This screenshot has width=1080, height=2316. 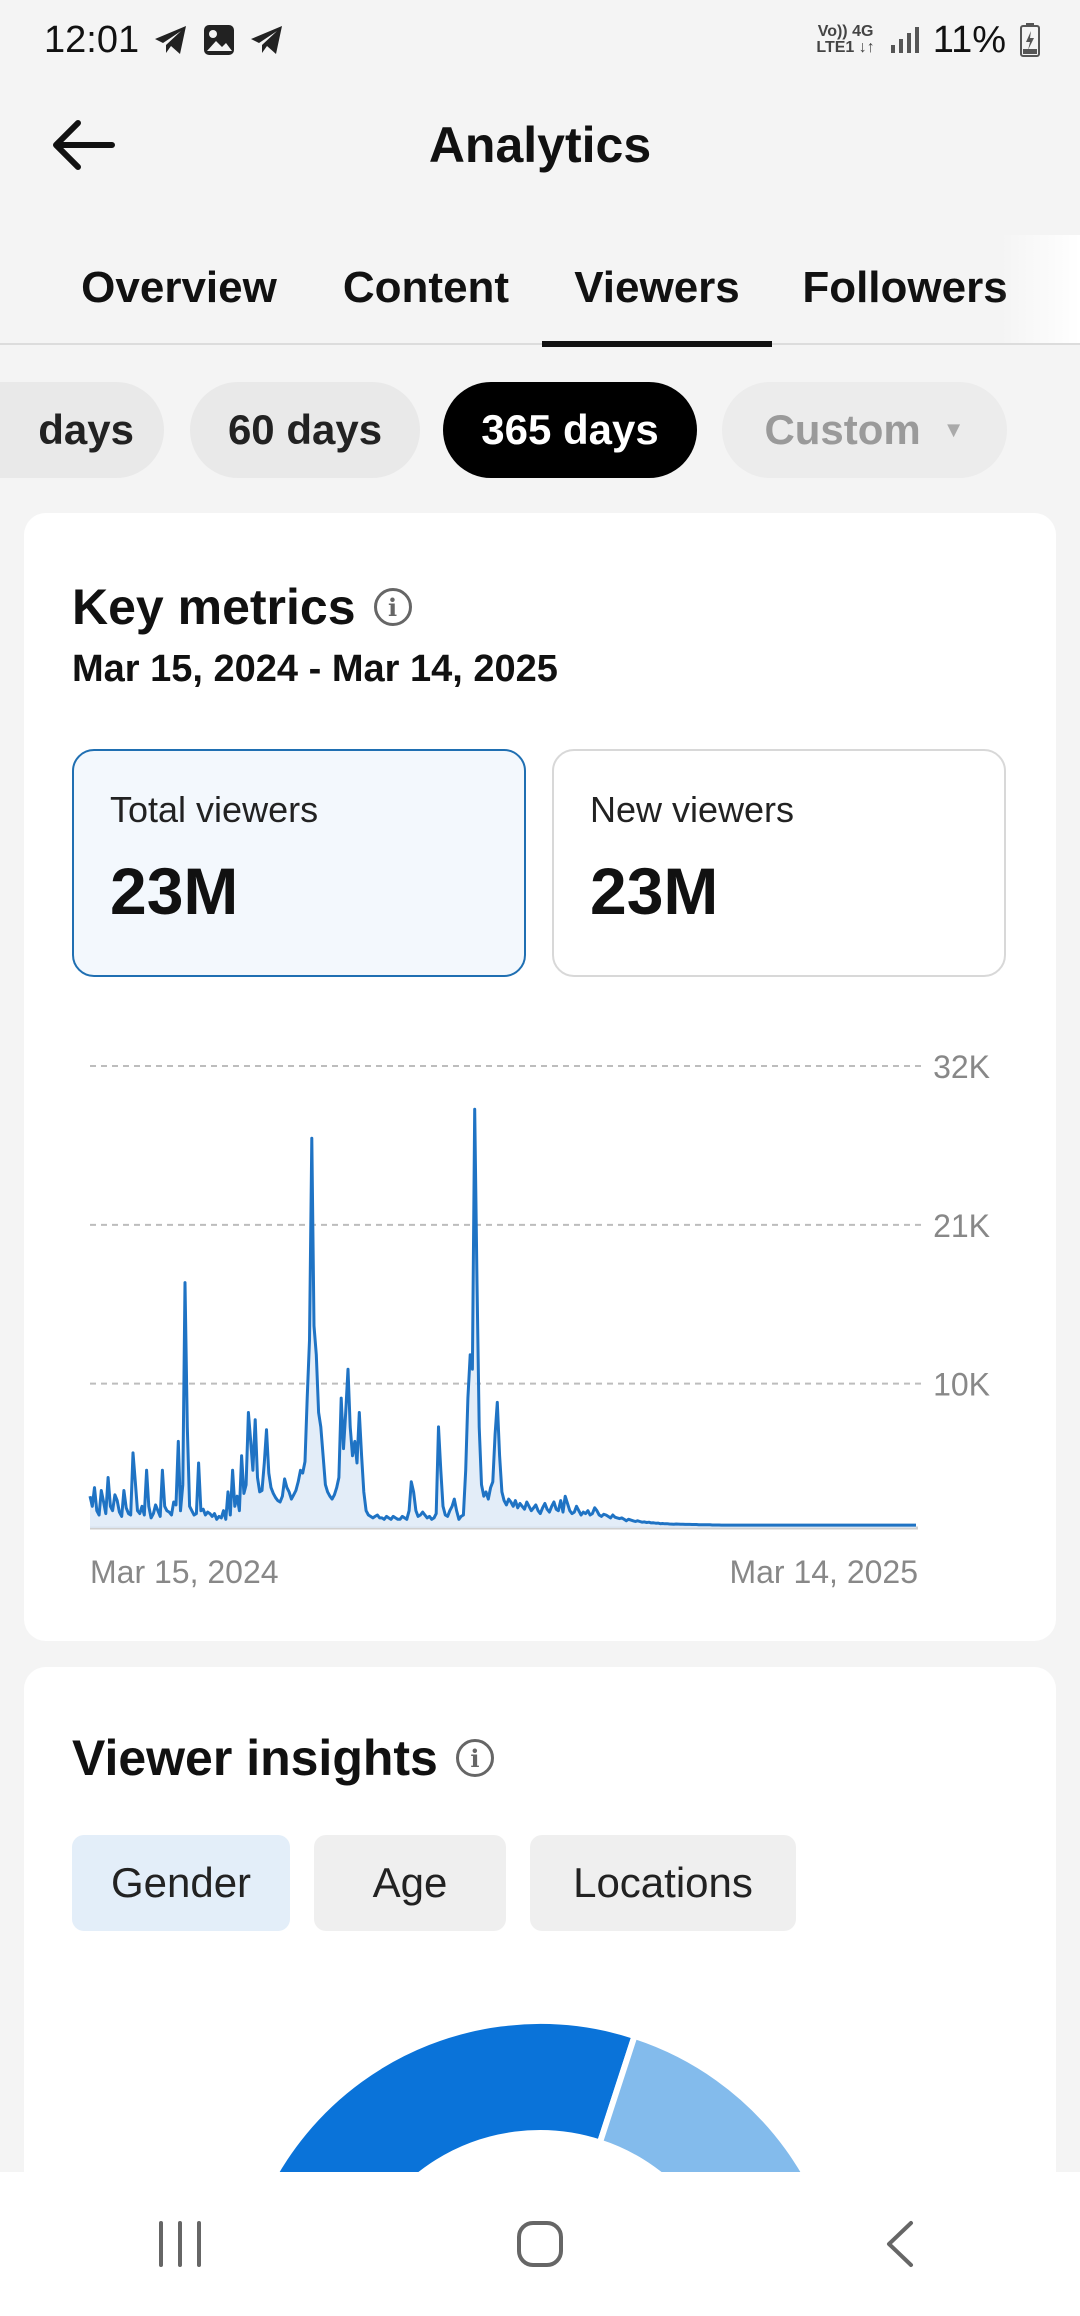 I want to click on total-viewers-card: Total viewers 23M, so click(x=299, y=863).